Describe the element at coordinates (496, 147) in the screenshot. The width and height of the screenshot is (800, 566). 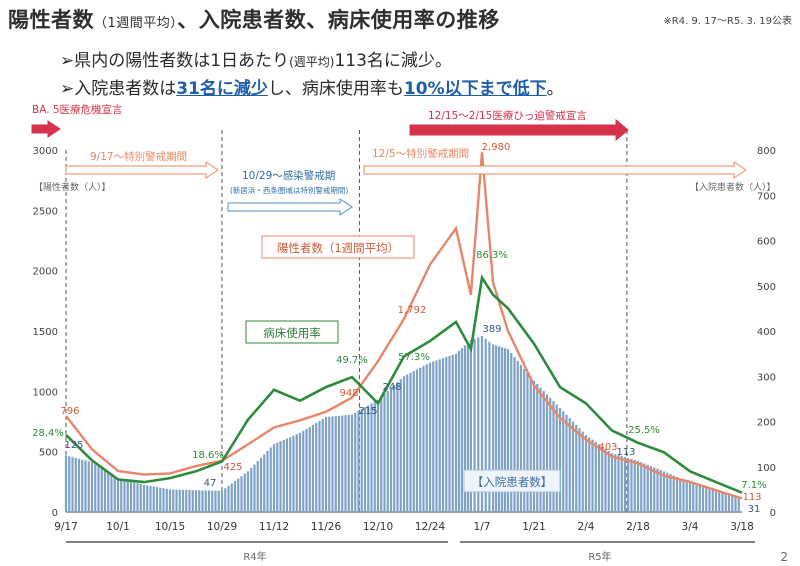
I see `positives-value-label: 2,980` at that location.